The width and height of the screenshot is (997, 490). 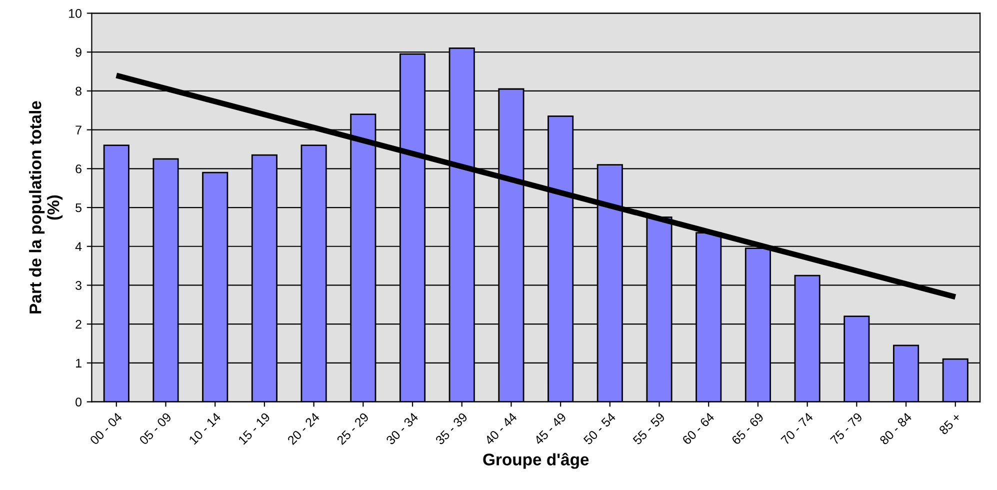 What do you see at coordinates (501, 429) in the screenshot?
I see `x-tick-label: 40 - 44` at bounding box center [501, 429].